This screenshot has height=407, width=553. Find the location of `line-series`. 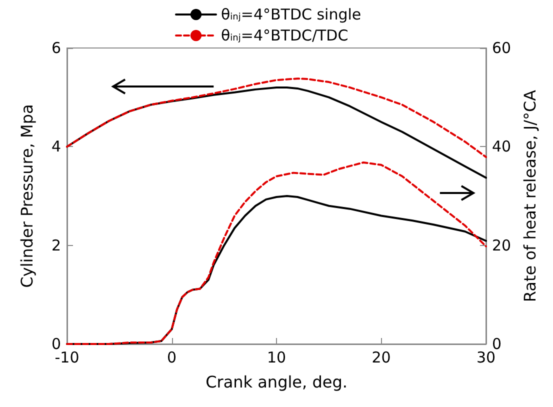

line-series is located at coordinates (276, 118).